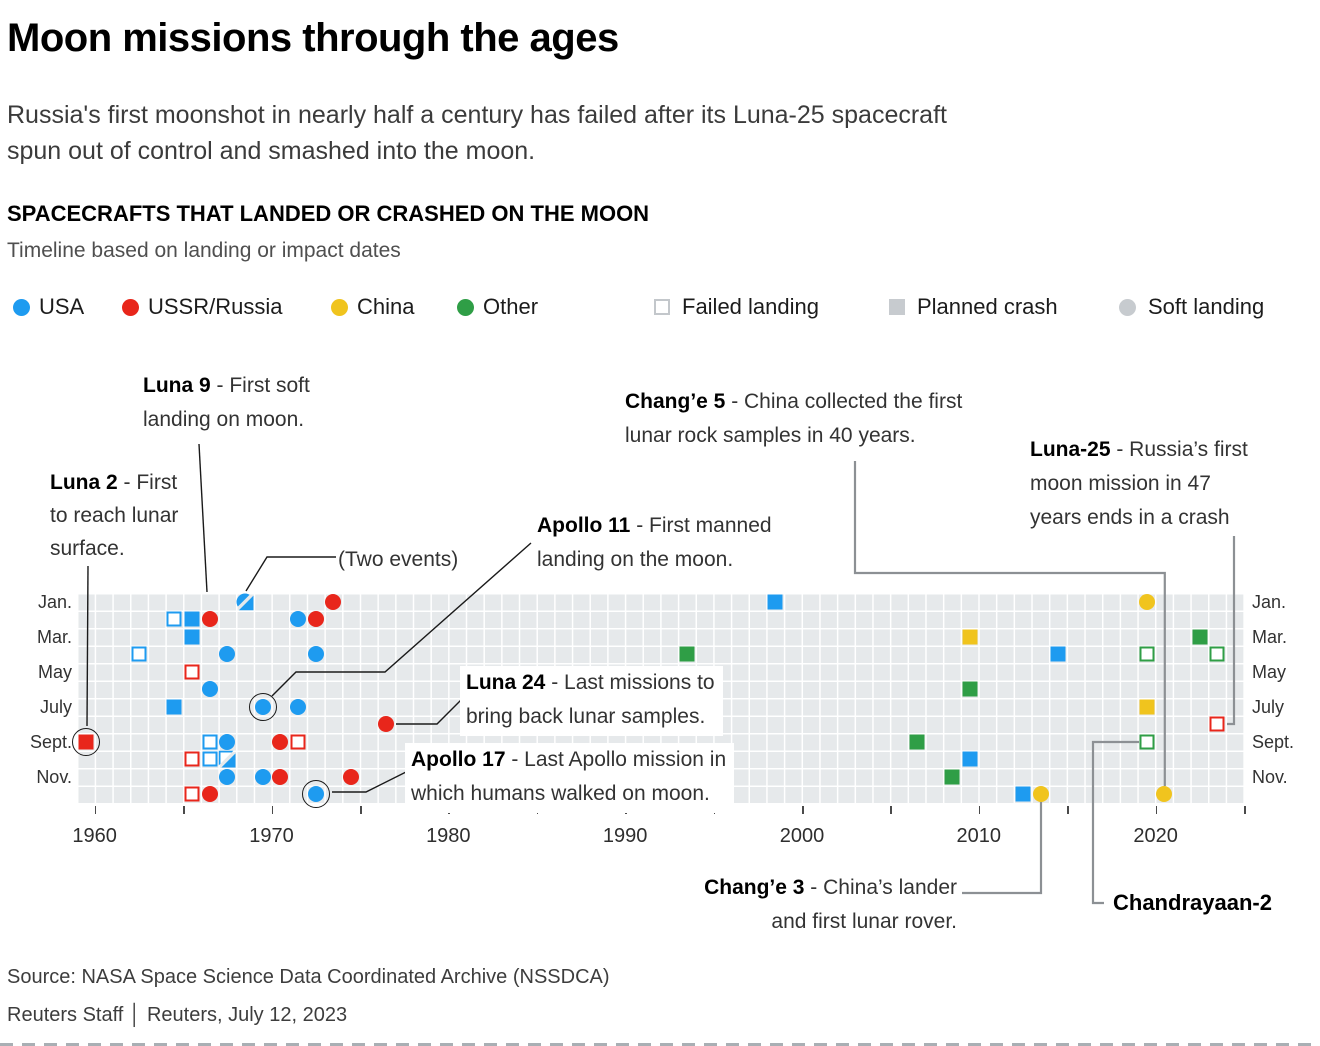 This screenshot has height=1046, width=1320. I want to click on y-axis-label-left: Jan., so click(54, 601).